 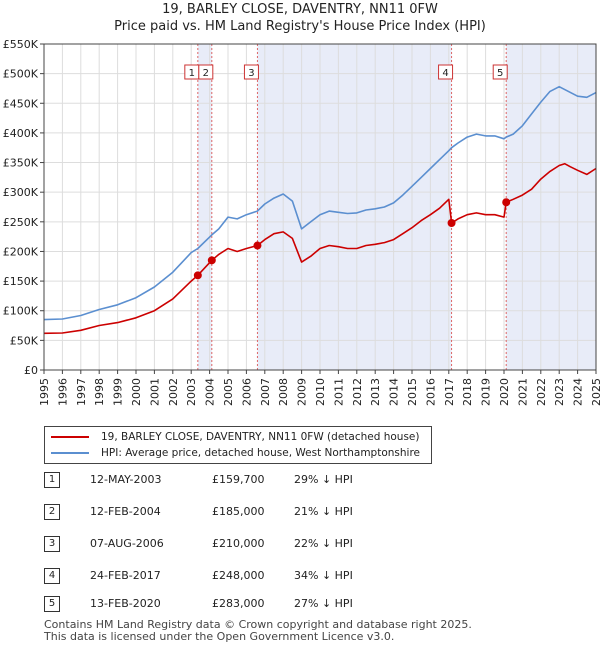 What do you see at coordinates (323, 603) in the screenshot?
I see `sale-hpi-diff: 27% ↓ HPI` at bounding box center [323, 603].